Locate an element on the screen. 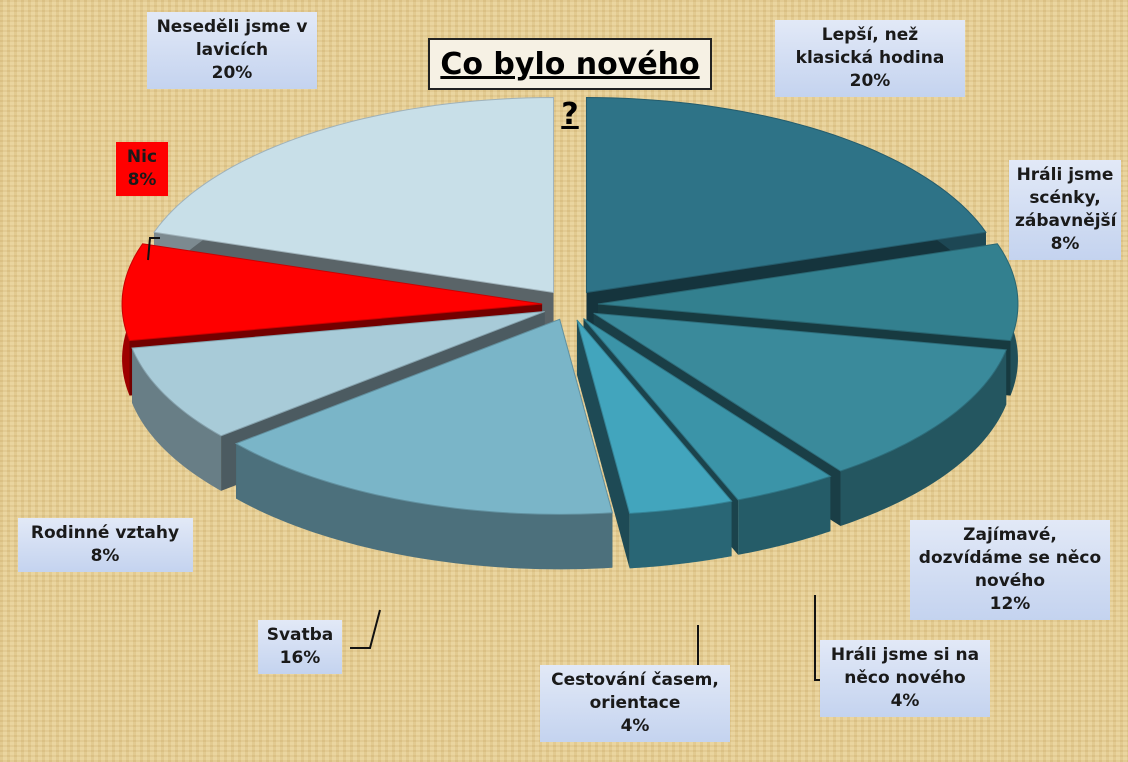 The height and width of the screenshot is (762, 1128). value-label: 12% is located at coordinates (1010, 603).